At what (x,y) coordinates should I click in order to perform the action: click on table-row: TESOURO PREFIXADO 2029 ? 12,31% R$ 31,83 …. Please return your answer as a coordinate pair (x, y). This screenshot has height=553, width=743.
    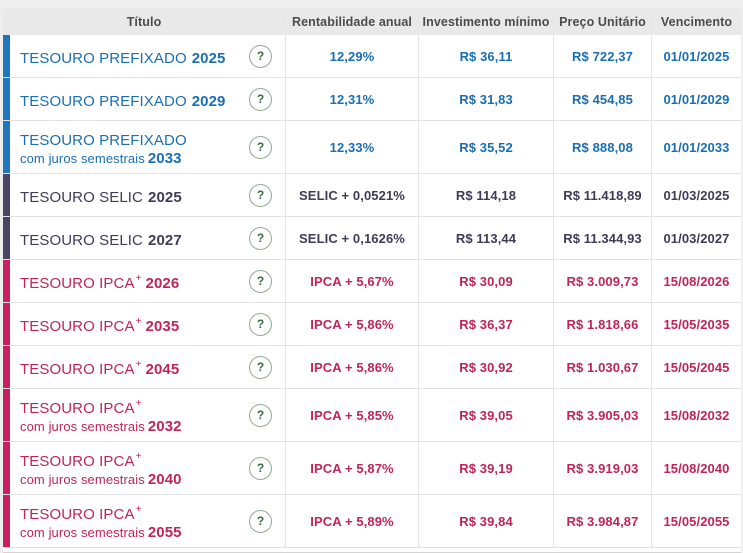
    Looking at the image, I should click on (372, 99).